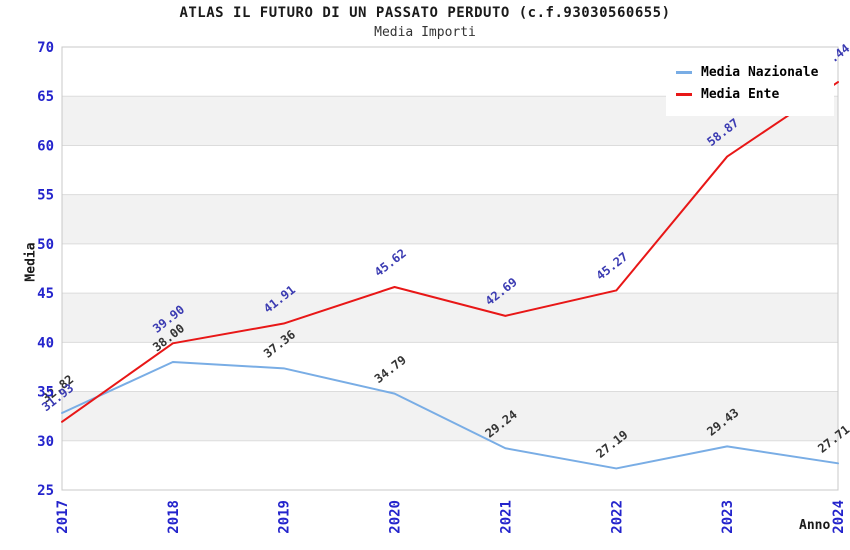  Describe the element at coordinates (728, 517) in the screenshot. I see `x-tick-label: 2023` at that location.